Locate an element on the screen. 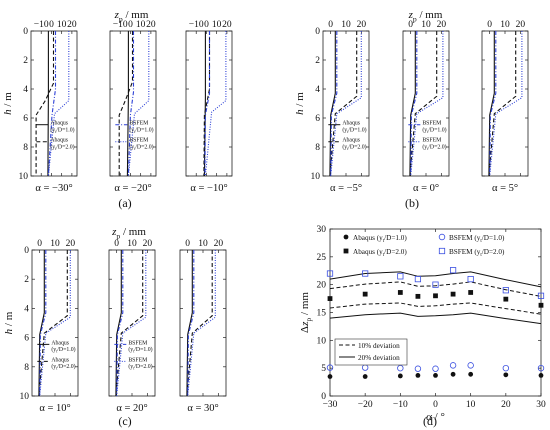  y-tick-label: 4 is located at coordinates (317, 90).